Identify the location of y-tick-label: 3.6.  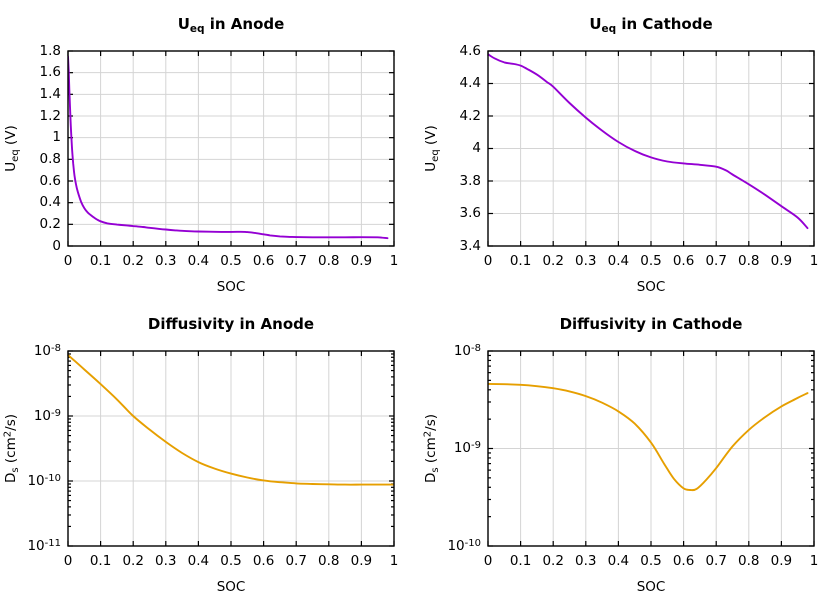
(470, 213).